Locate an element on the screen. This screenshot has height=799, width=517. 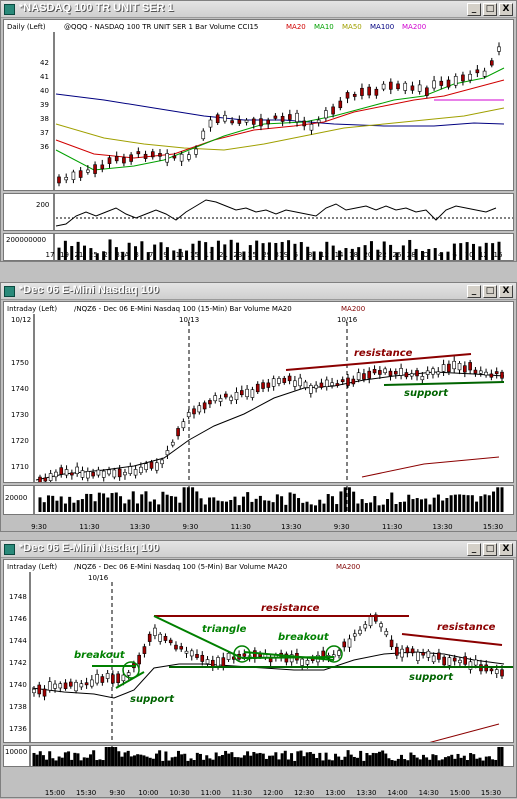
price-tick: 1720 is located at coordinates (20, 441).